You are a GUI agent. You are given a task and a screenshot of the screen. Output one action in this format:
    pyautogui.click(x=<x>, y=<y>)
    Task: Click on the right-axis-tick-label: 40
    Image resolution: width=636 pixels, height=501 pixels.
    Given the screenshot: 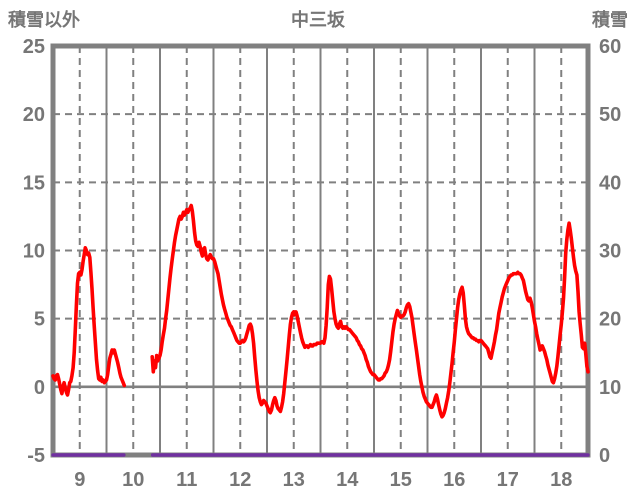 What is the action you would take?
    pyautogui.click(x=610, y=183)
    